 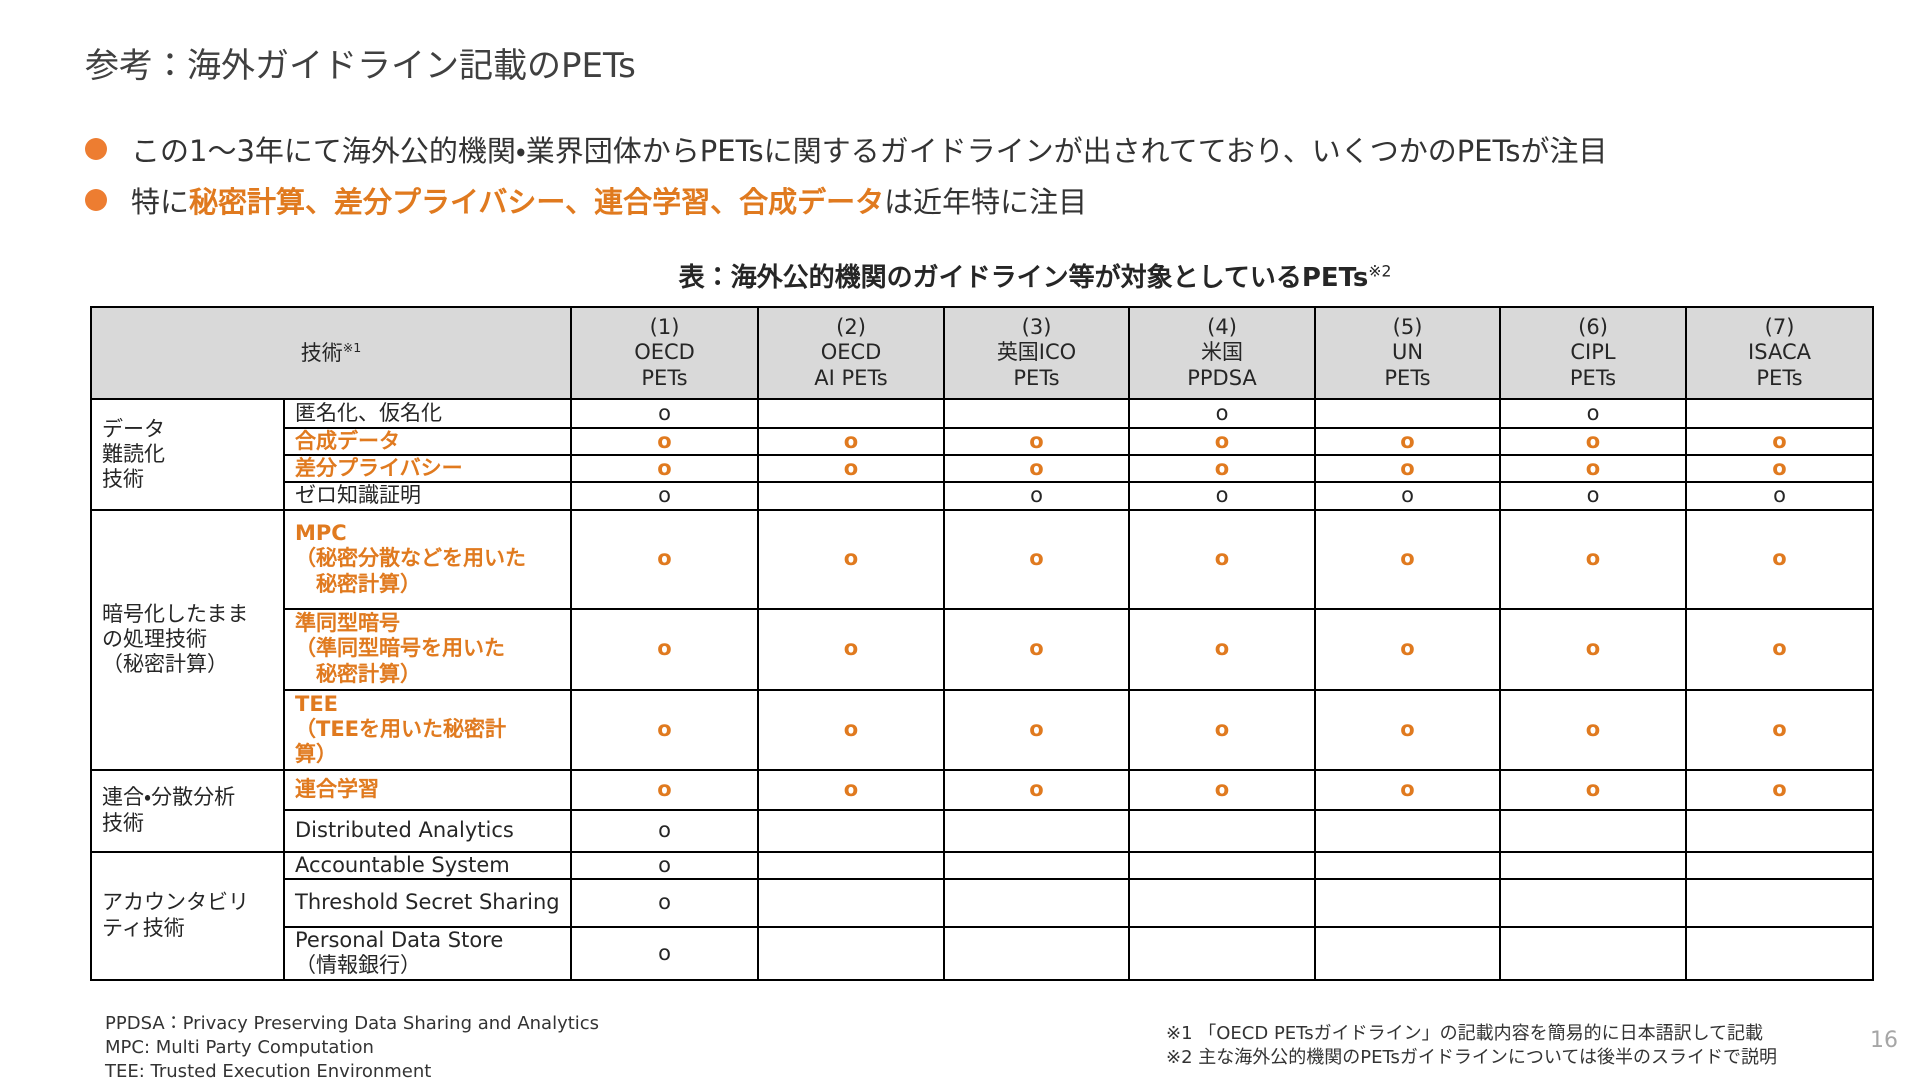 I want to click on tech-label-line: Personal Data Store, so click(x=399, y=940).